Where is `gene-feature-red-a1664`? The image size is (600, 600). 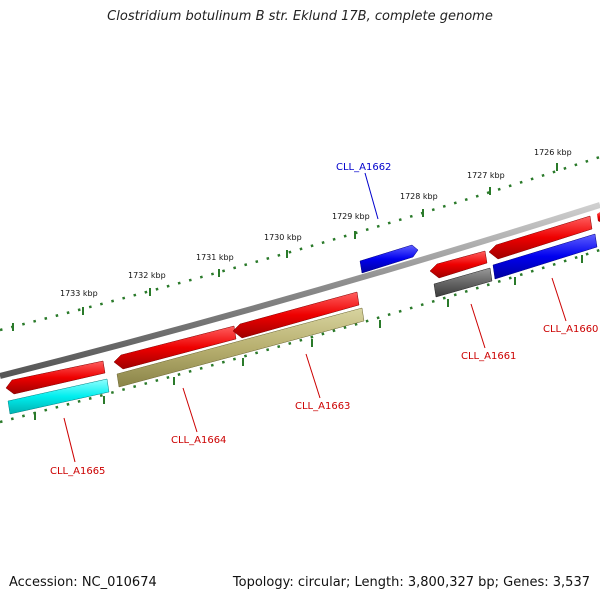
gene-feature-red-a1664 is located at coordinates (175, 347).